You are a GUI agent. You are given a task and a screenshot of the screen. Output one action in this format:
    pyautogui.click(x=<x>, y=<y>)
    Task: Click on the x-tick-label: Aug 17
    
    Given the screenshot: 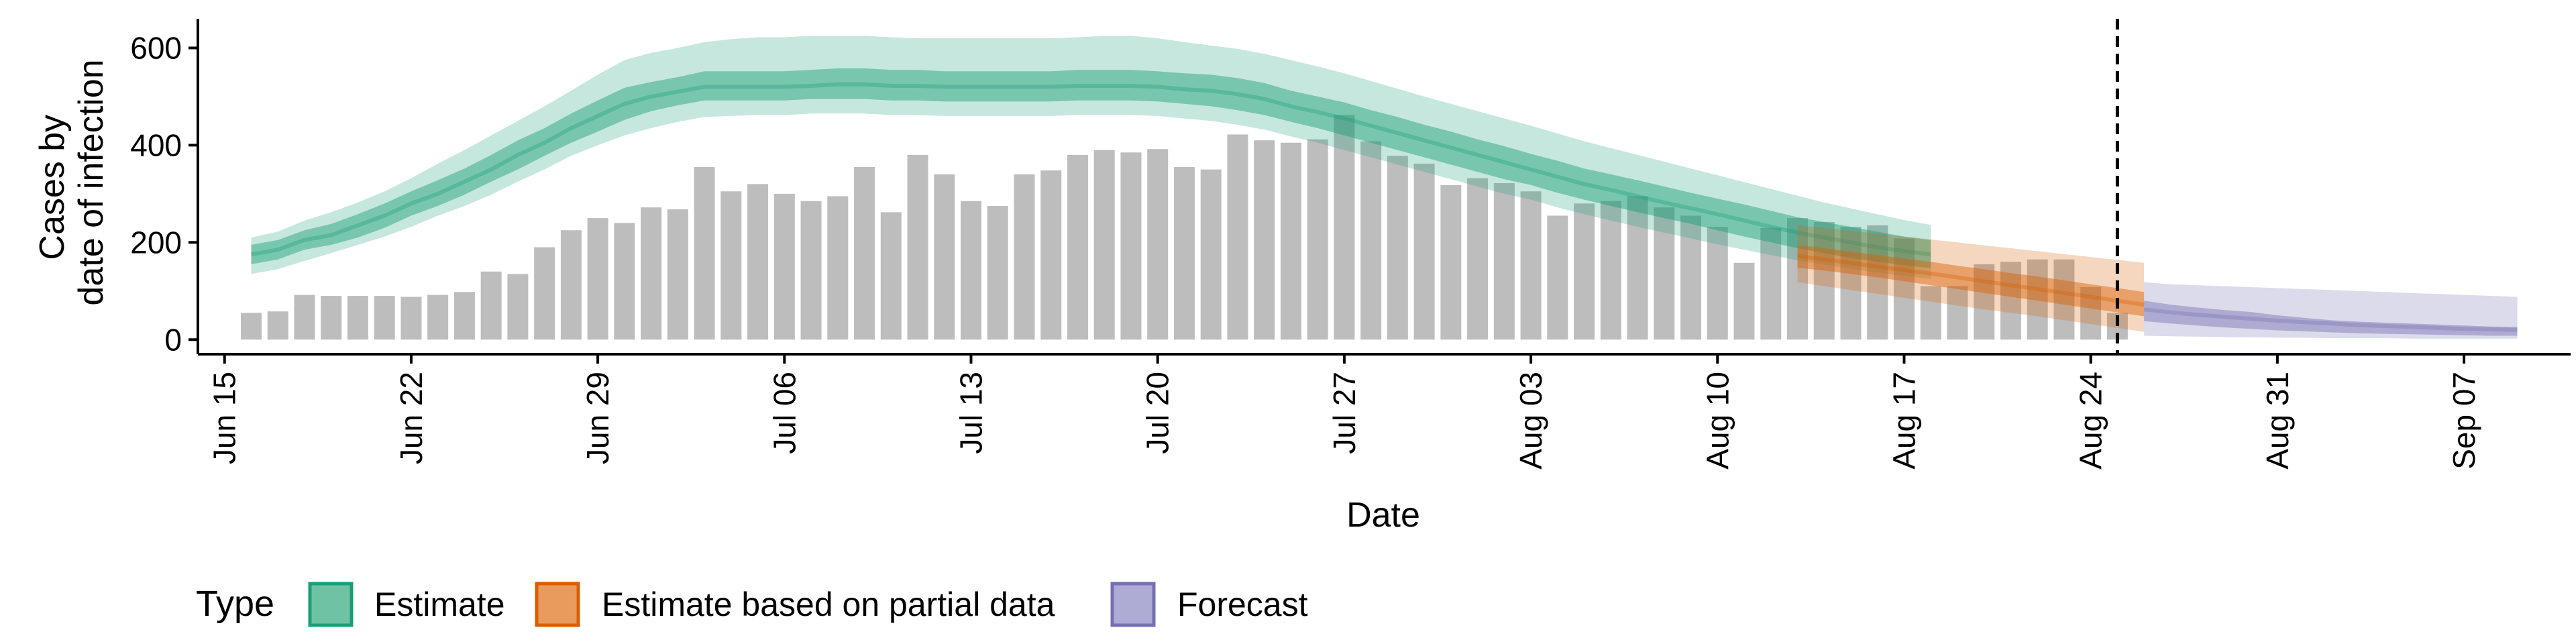 What is the action you would take?
    pyautogui.click(x=1903, y=421)
    